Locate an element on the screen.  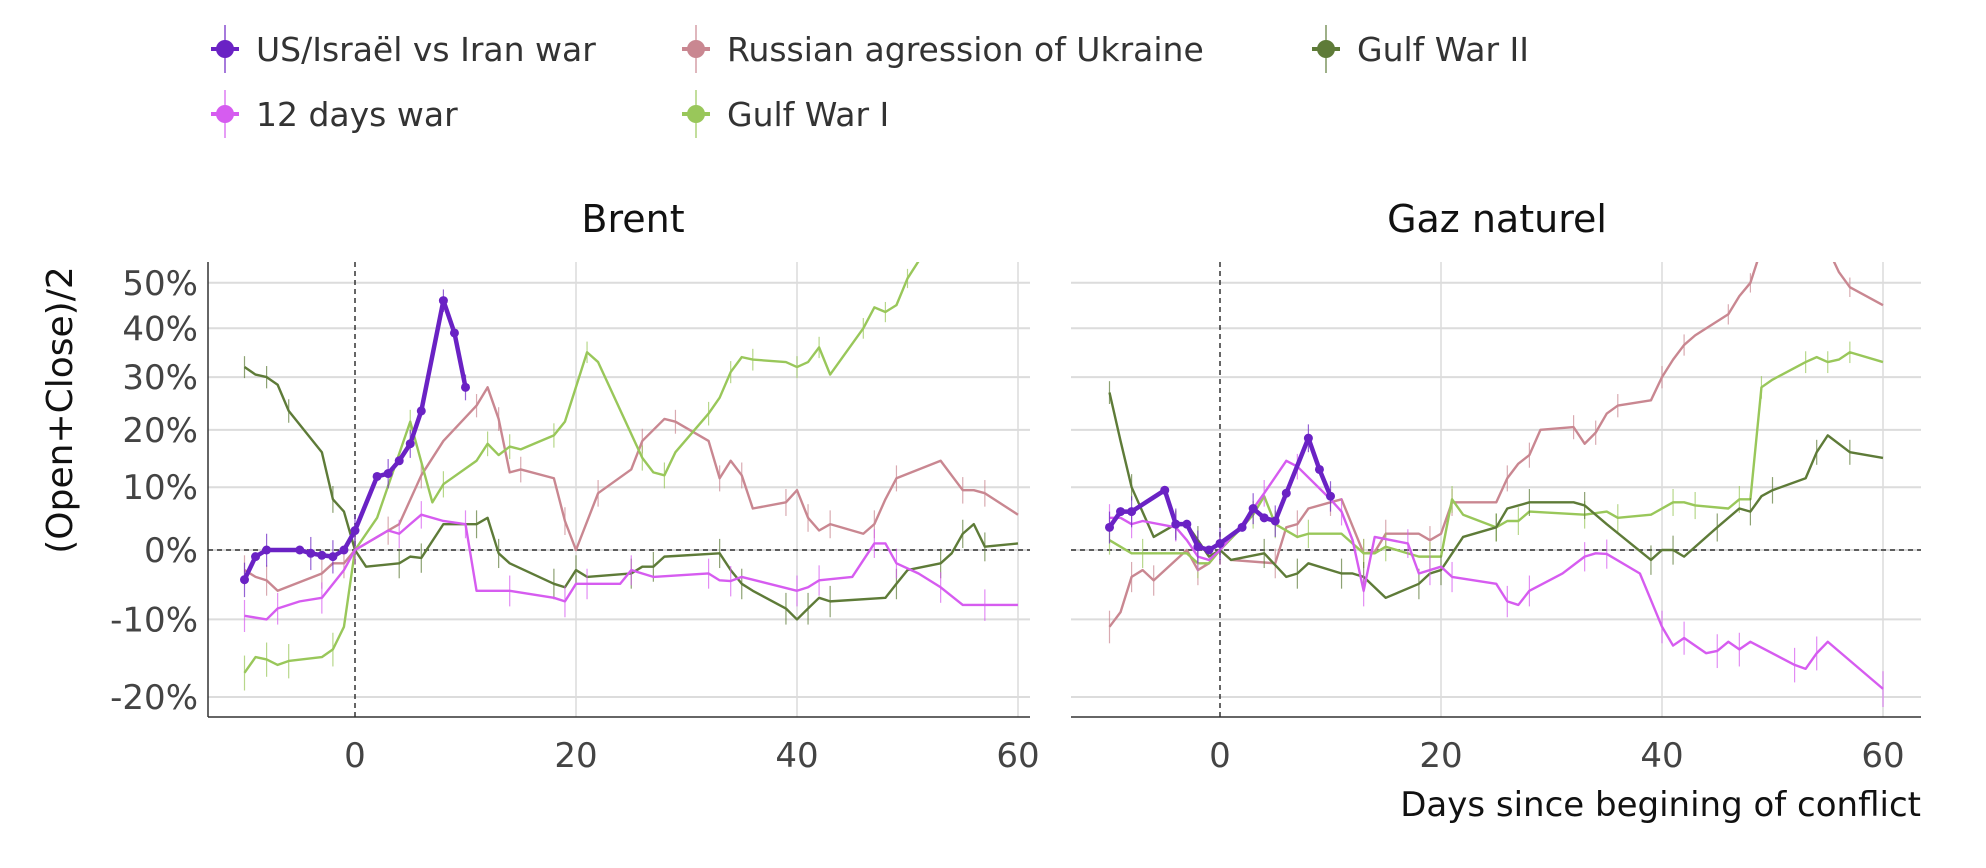
legend-label: Gulf War II is located at coordinates (1443, 49).